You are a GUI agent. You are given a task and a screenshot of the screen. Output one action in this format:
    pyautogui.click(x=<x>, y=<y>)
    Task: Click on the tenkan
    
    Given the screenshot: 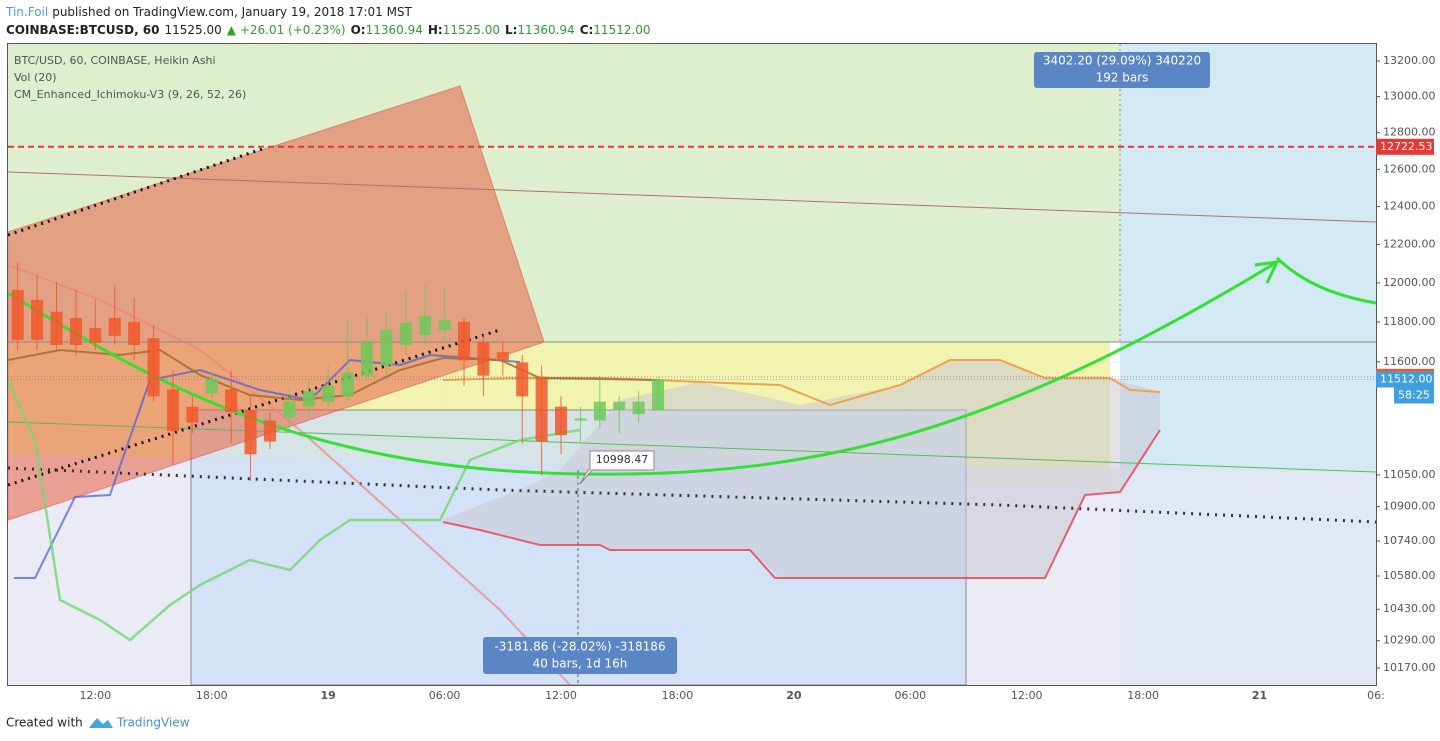 What is the action you would take?
    pyautogui.click(x=267, y=466)
    